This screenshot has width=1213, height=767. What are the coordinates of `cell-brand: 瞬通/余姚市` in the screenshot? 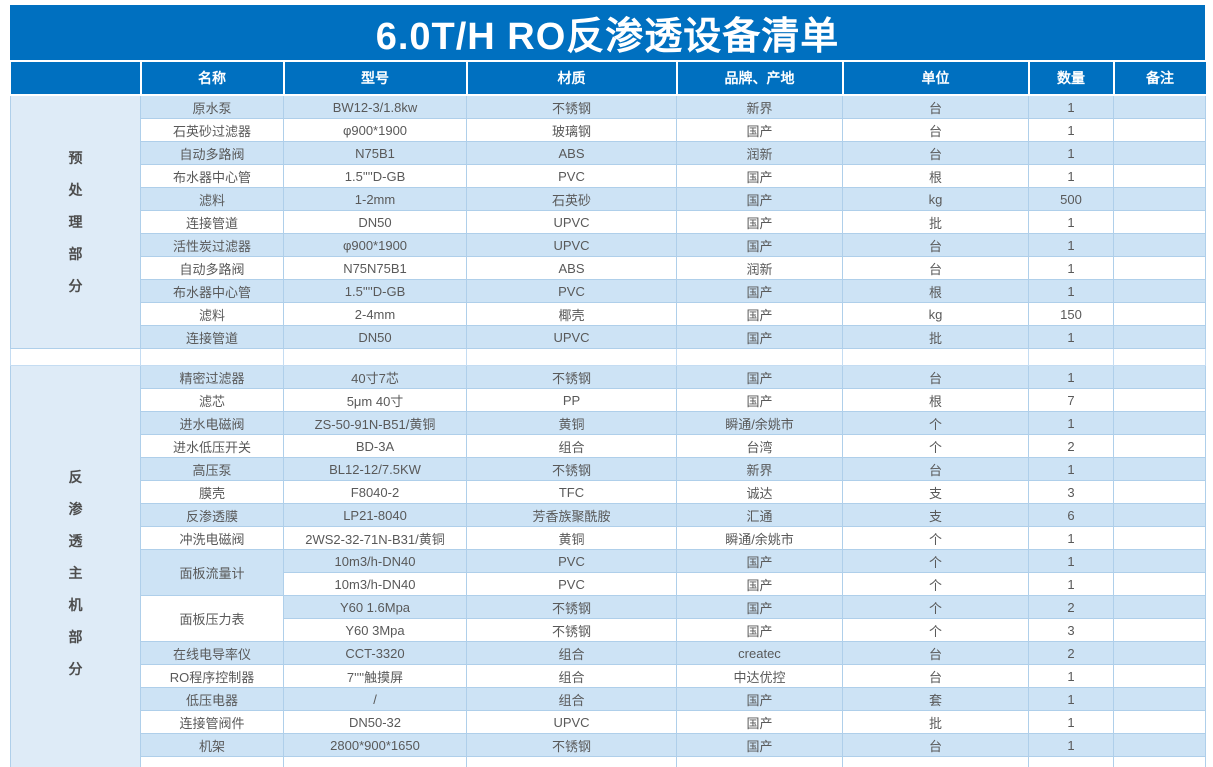 It's located at (759, 538).